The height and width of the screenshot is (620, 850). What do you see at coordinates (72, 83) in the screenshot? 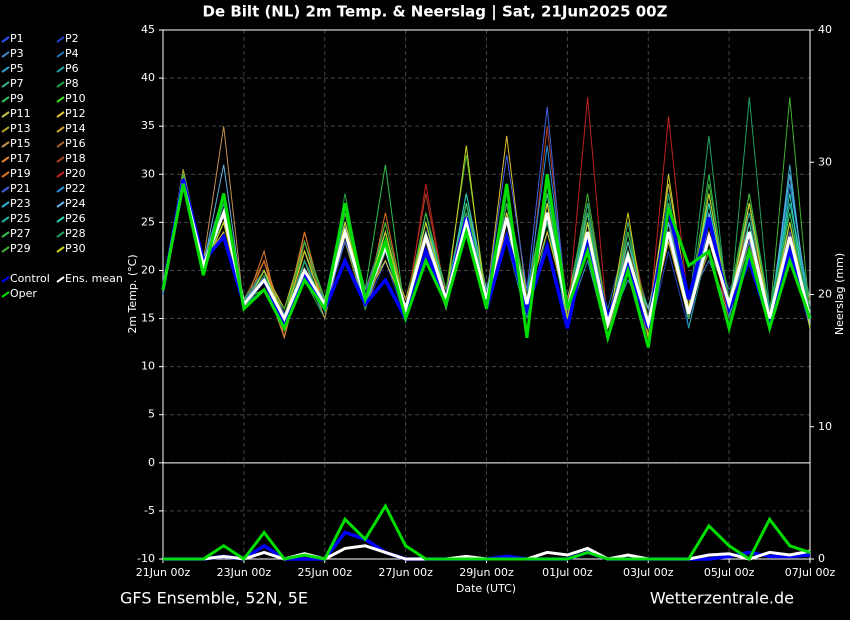
I see `legend-label: P8` at bounding box center [72, 83].